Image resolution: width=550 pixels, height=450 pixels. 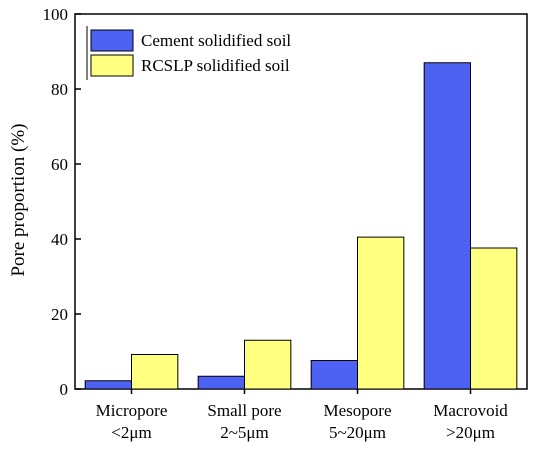 What do you see at coordinates (215, 65) in the screenshot?
I see `legend-entry-label: RCSLP solidified soil` at bounding box center [215, 65].